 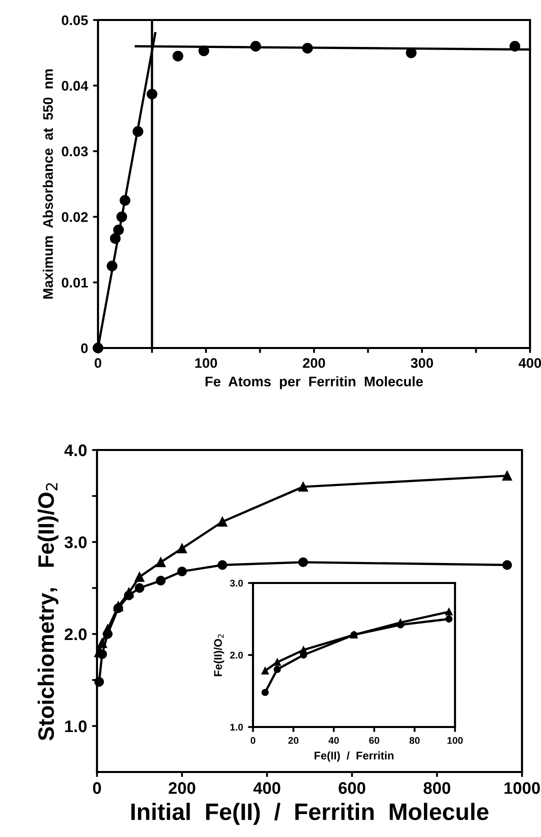 What do you see at coordinates (84, 348) in the screenshot?
I see `y-tick-label: 0` at bounding box center [84, 348].